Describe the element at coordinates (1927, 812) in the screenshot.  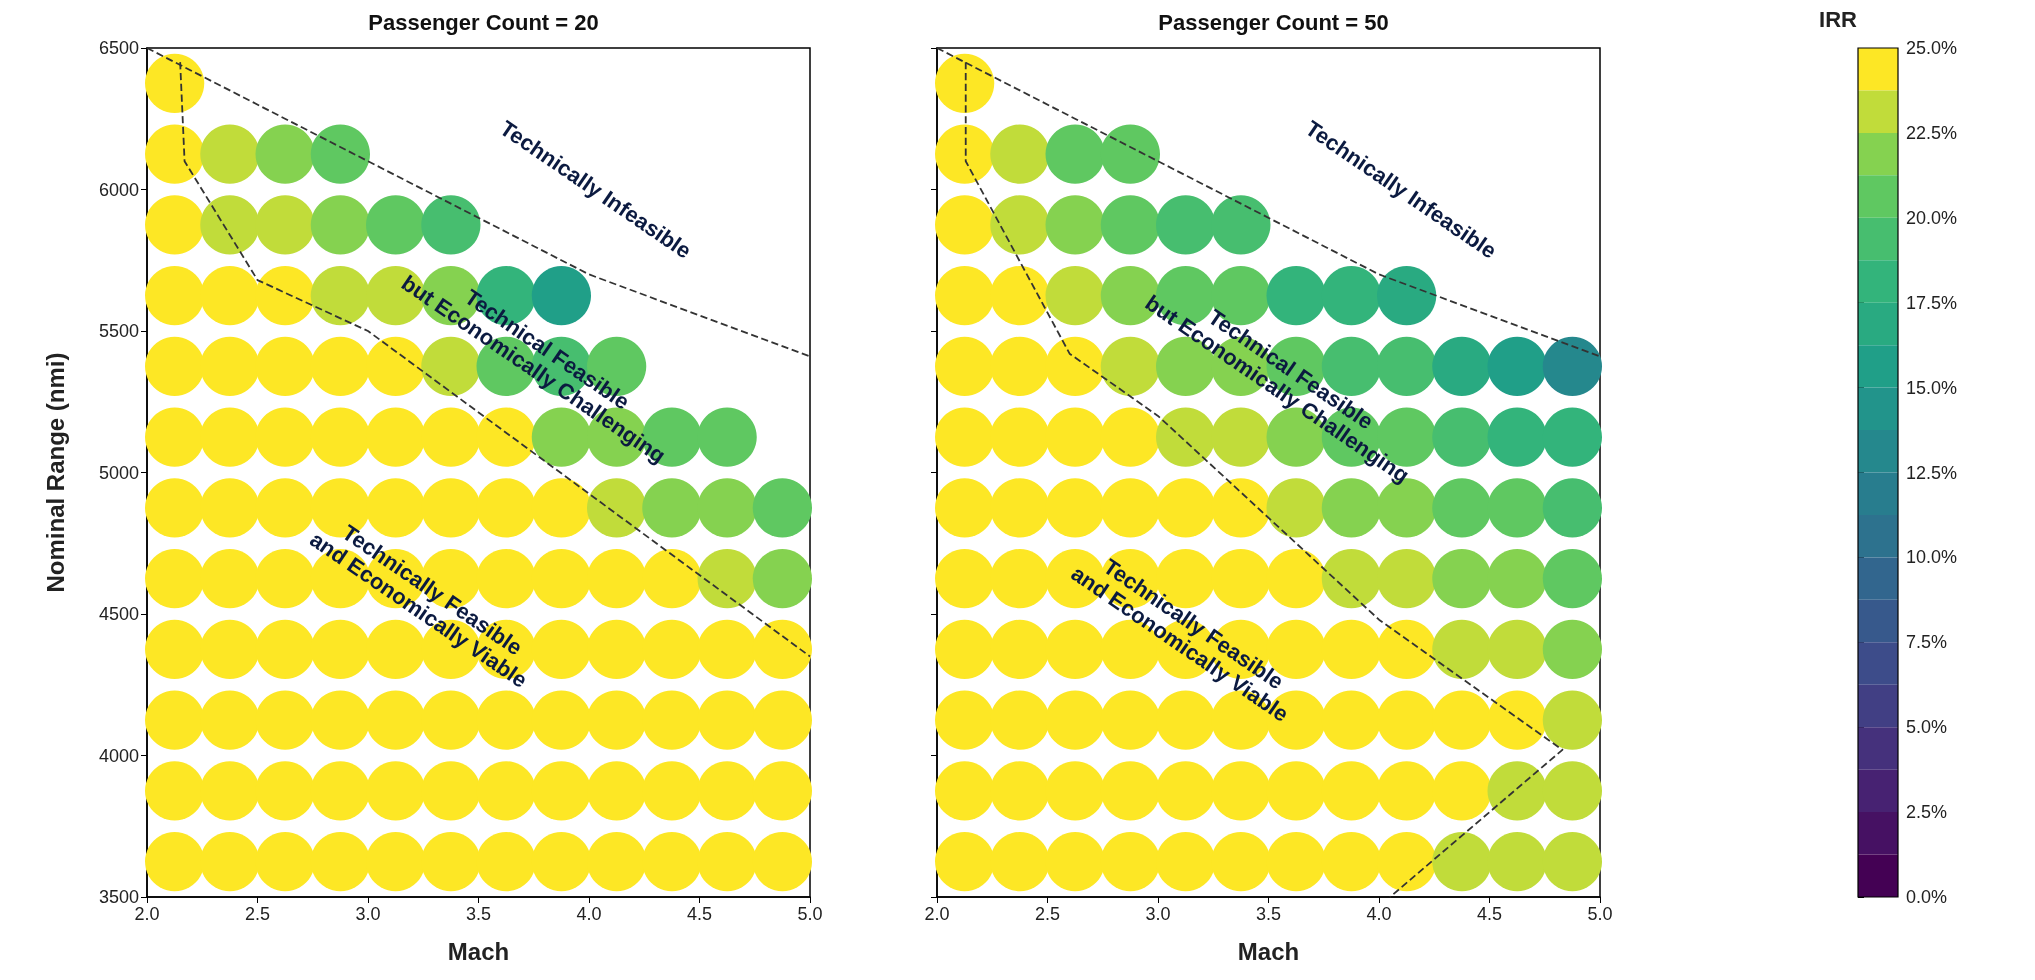
I see `color-bar-label: 2.5%` at that location.